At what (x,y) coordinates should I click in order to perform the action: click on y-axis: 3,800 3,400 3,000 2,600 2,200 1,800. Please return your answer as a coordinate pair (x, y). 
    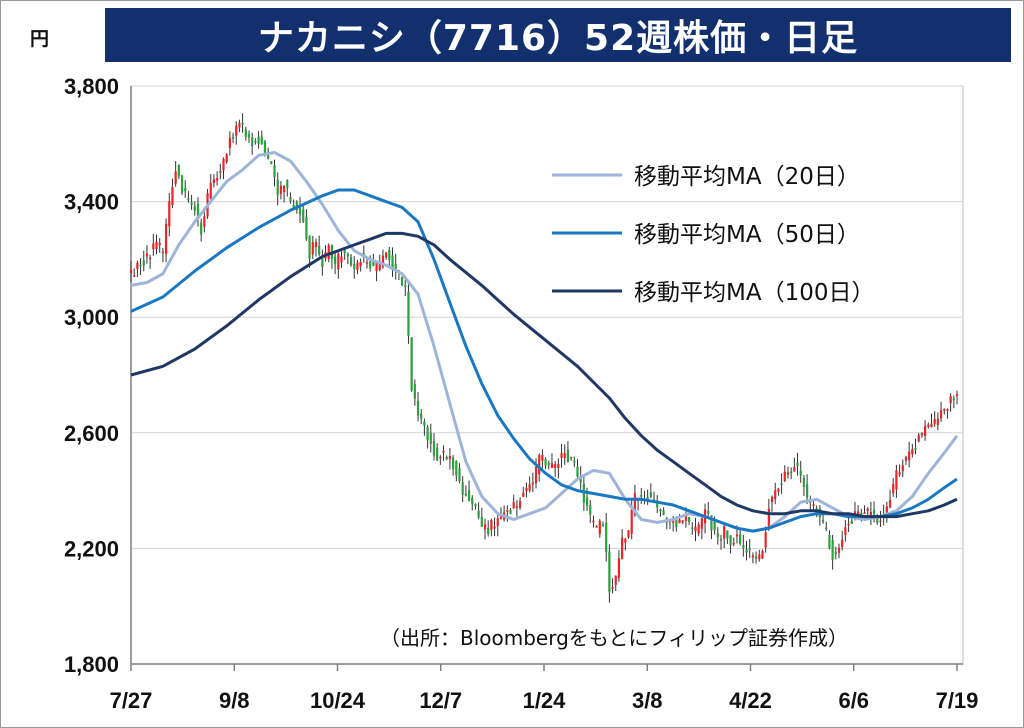
    Looking at the image, I should click on (98, 375).